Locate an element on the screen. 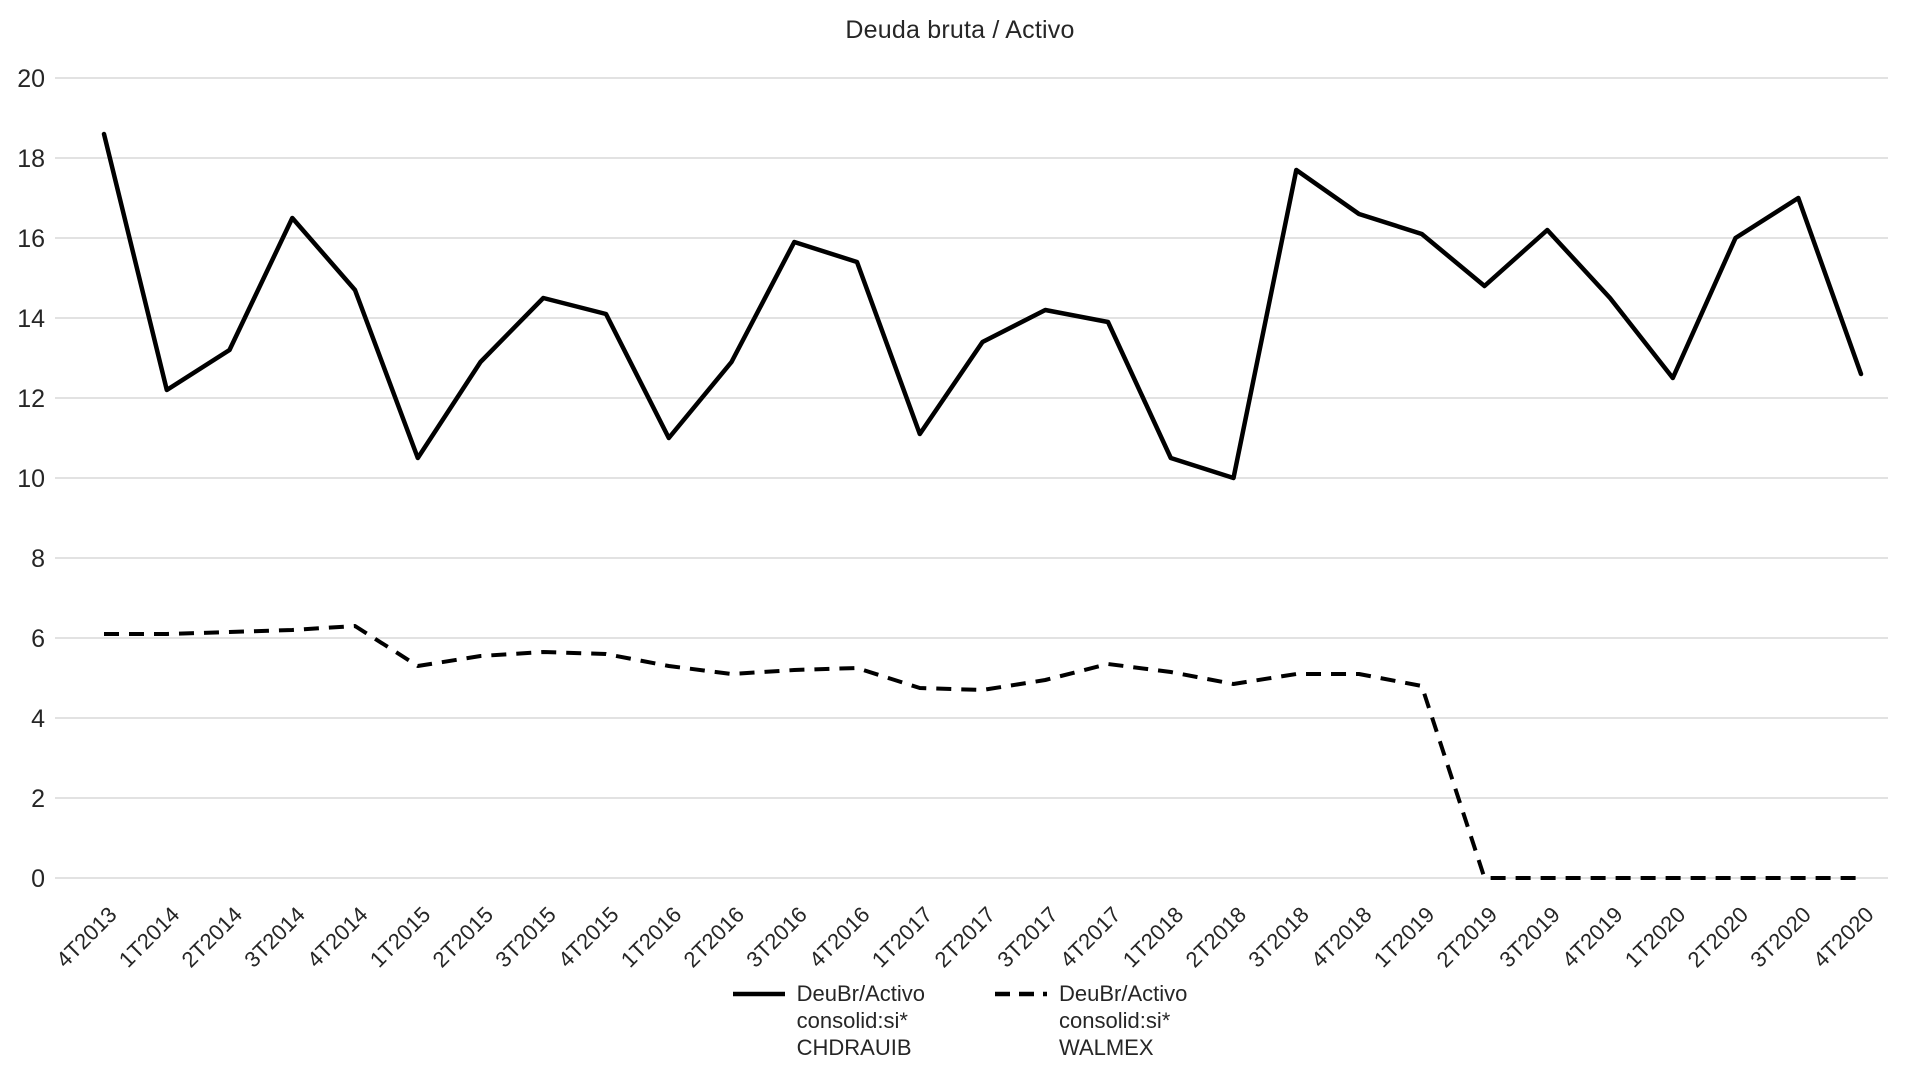  y-tick-label: 12 is located at coordinates (31, 399).